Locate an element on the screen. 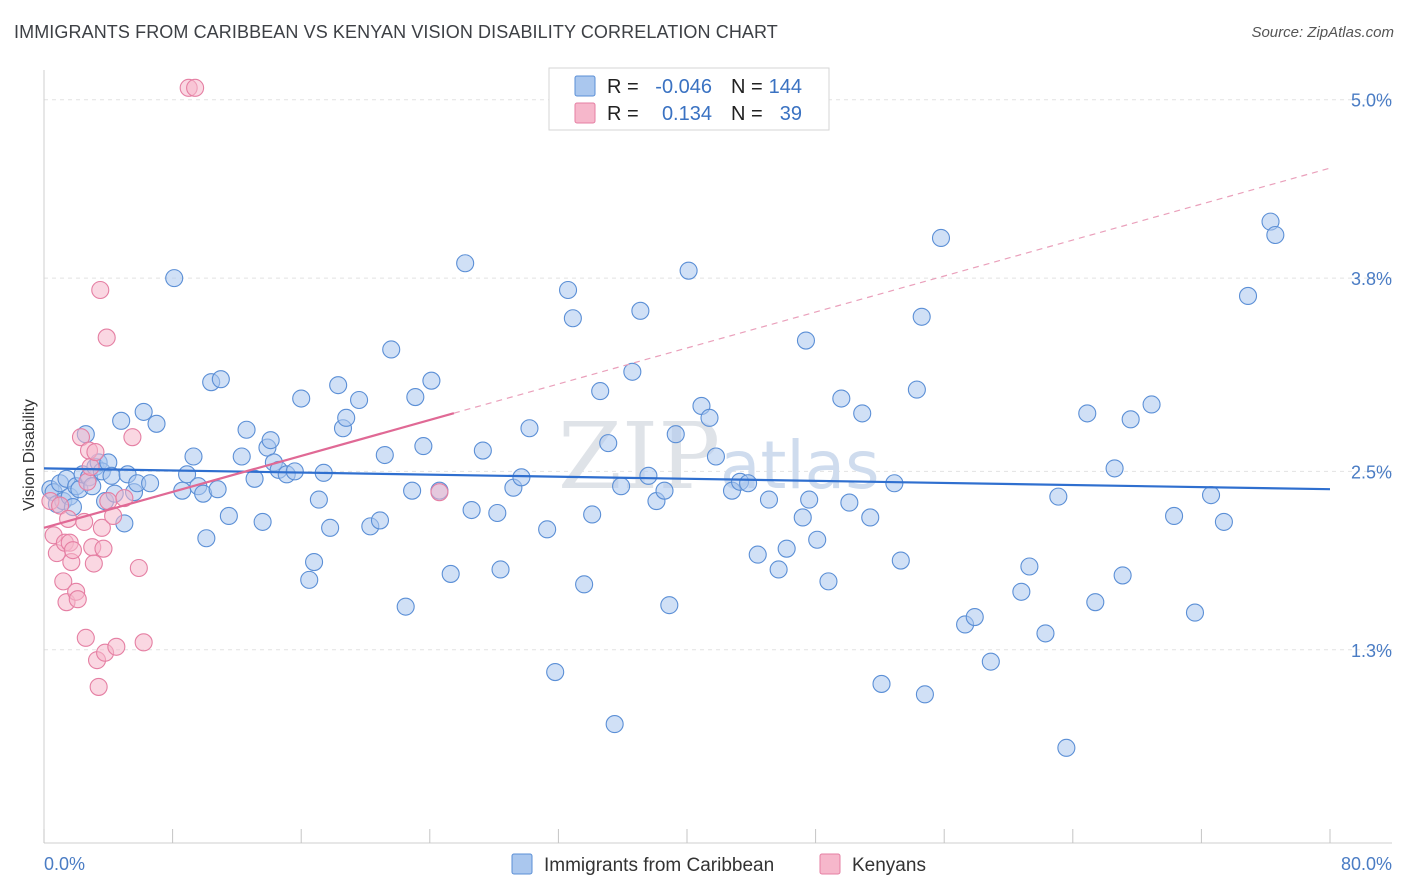 The width and height of the screenshot is (1406, 892). series-legend: Immigrants from Caribbean Kenyans is located at coordinates (718, 864).